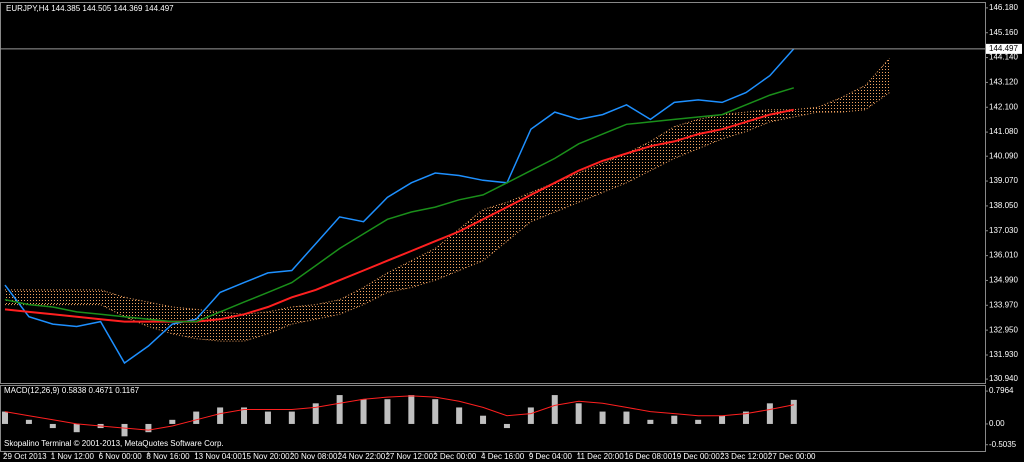 This screenshot has width=1024, height=462. What do you see at coordinates (1003, 32) in the screenshot?
I see `y-tick-label: 145.160` at bounding box center [1003, 32].